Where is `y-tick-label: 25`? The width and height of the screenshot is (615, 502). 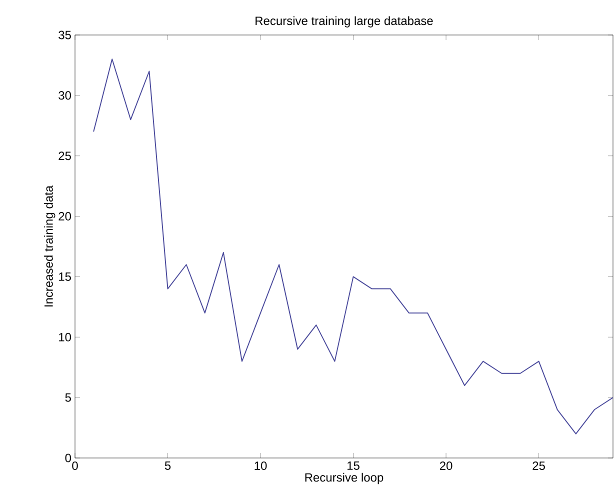
y-tick-label: 25 is located at coordinates (64, 156).